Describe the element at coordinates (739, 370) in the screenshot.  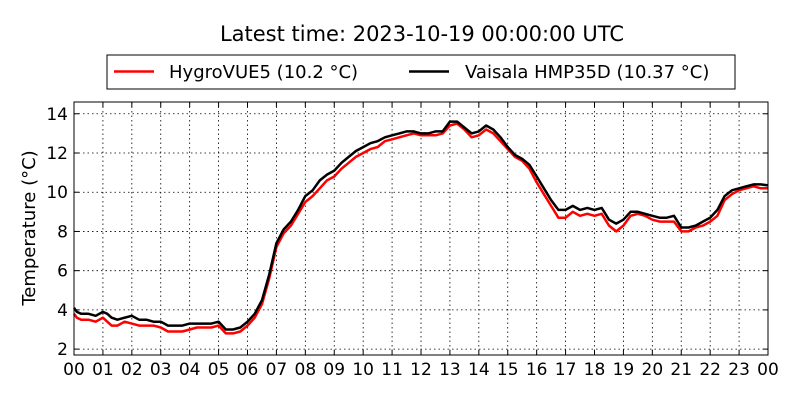
I see `x-tick-label: 23` at that location.